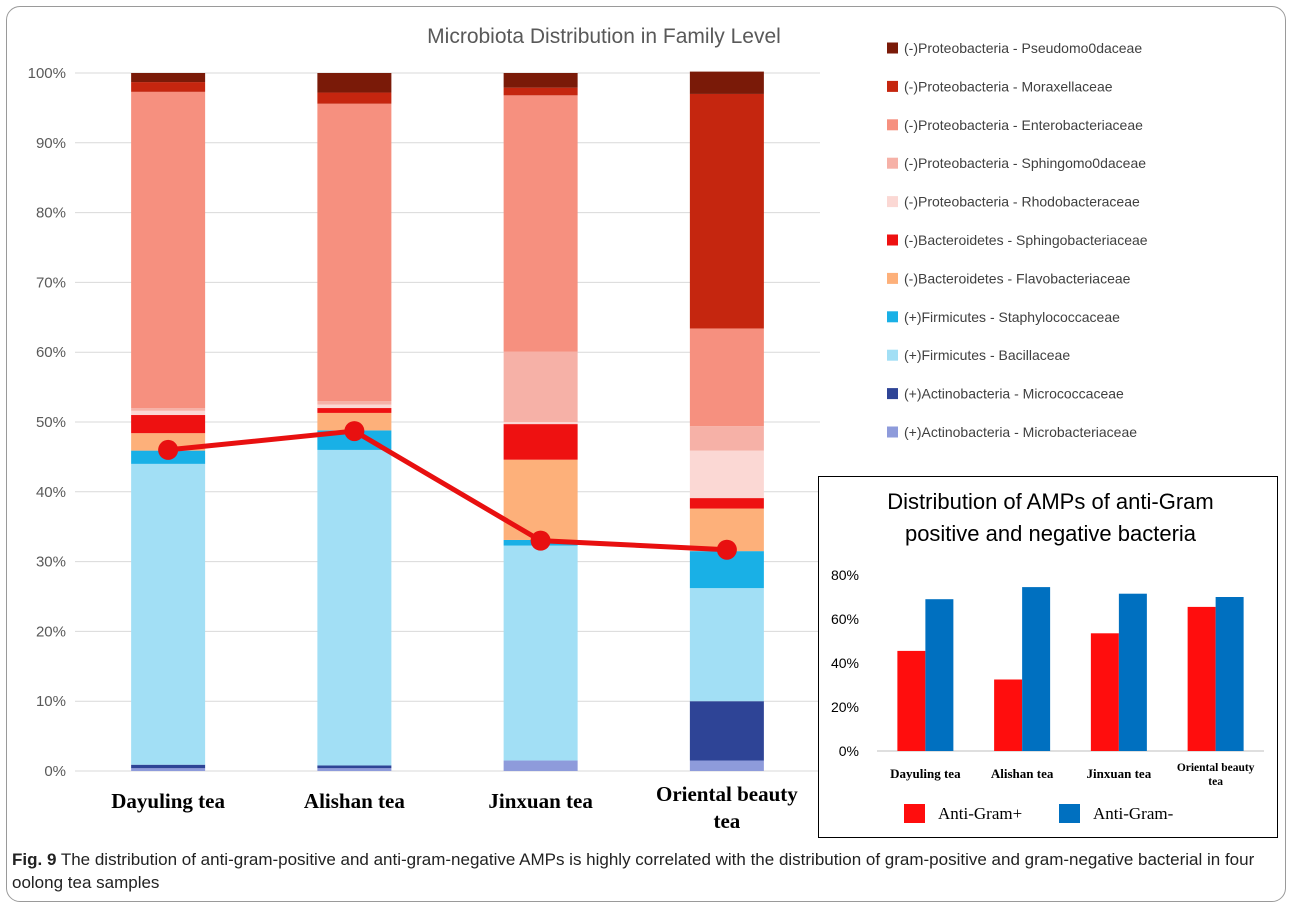  I want to click on inset-y-tick-label: 80%, so click(845, 575).